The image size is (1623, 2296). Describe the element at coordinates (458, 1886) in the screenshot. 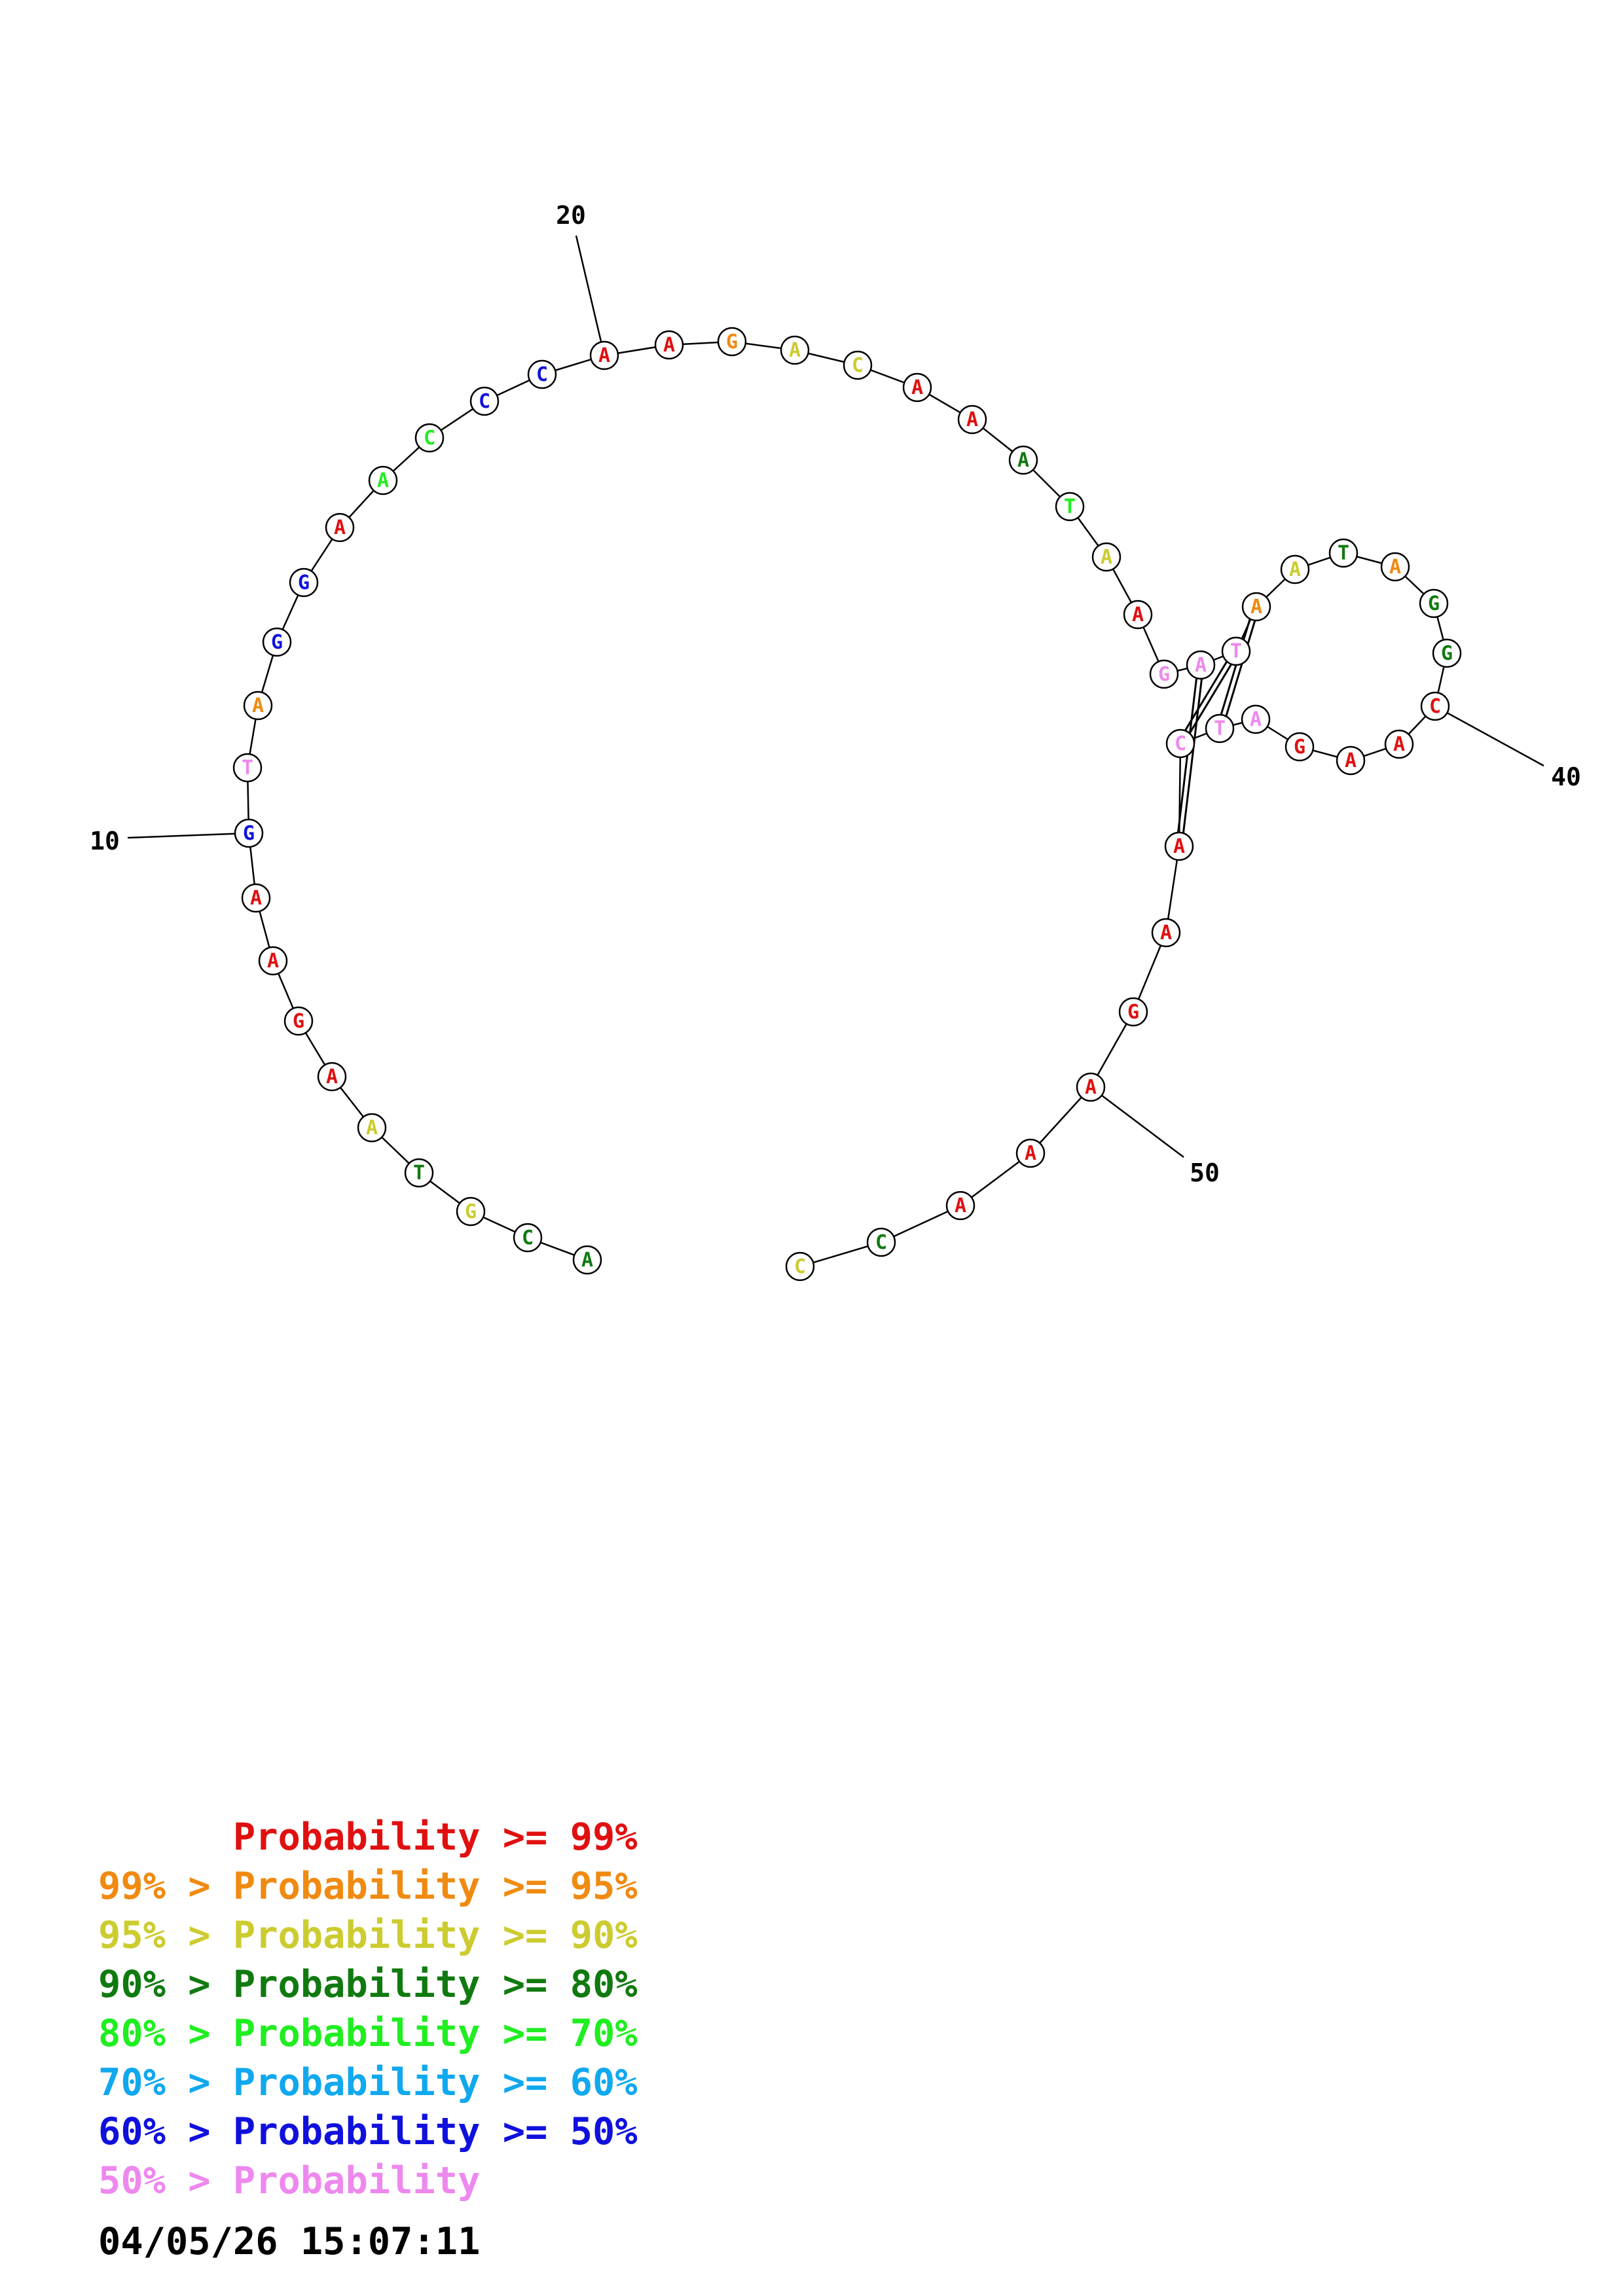

I see `legend-entry: 99% > Probability >= 95%` at that location.